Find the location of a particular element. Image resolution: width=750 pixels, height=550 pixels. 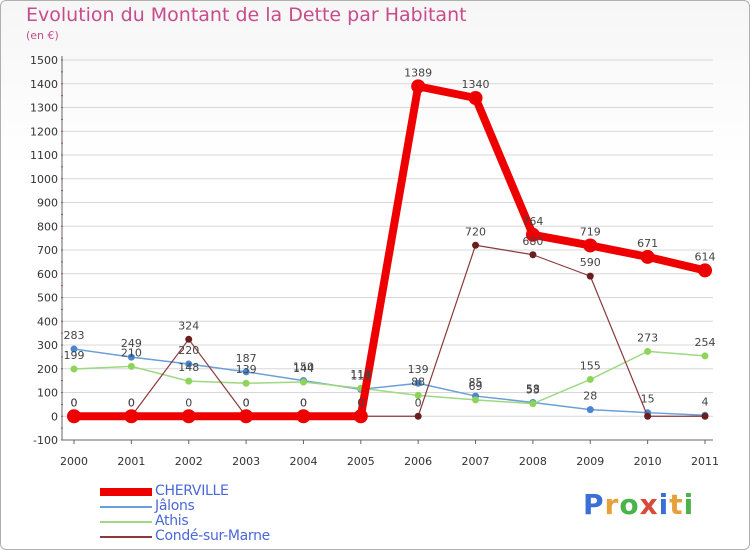

y-tick-label: 100 is located at coordinates (47, 393).